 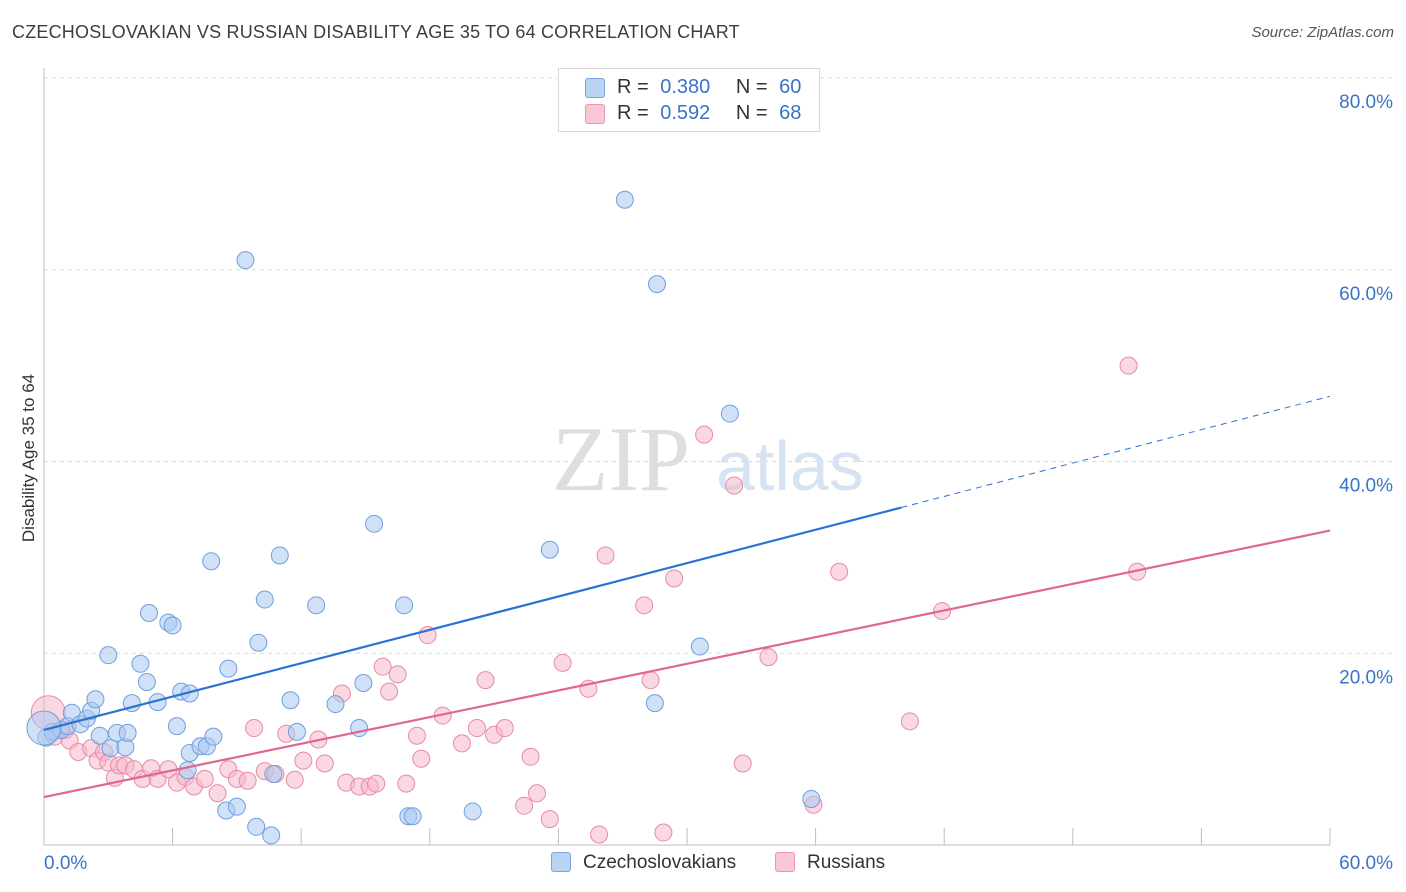 I want to click on bottom-legend-swatch-blue, so click(x=561, y=862).